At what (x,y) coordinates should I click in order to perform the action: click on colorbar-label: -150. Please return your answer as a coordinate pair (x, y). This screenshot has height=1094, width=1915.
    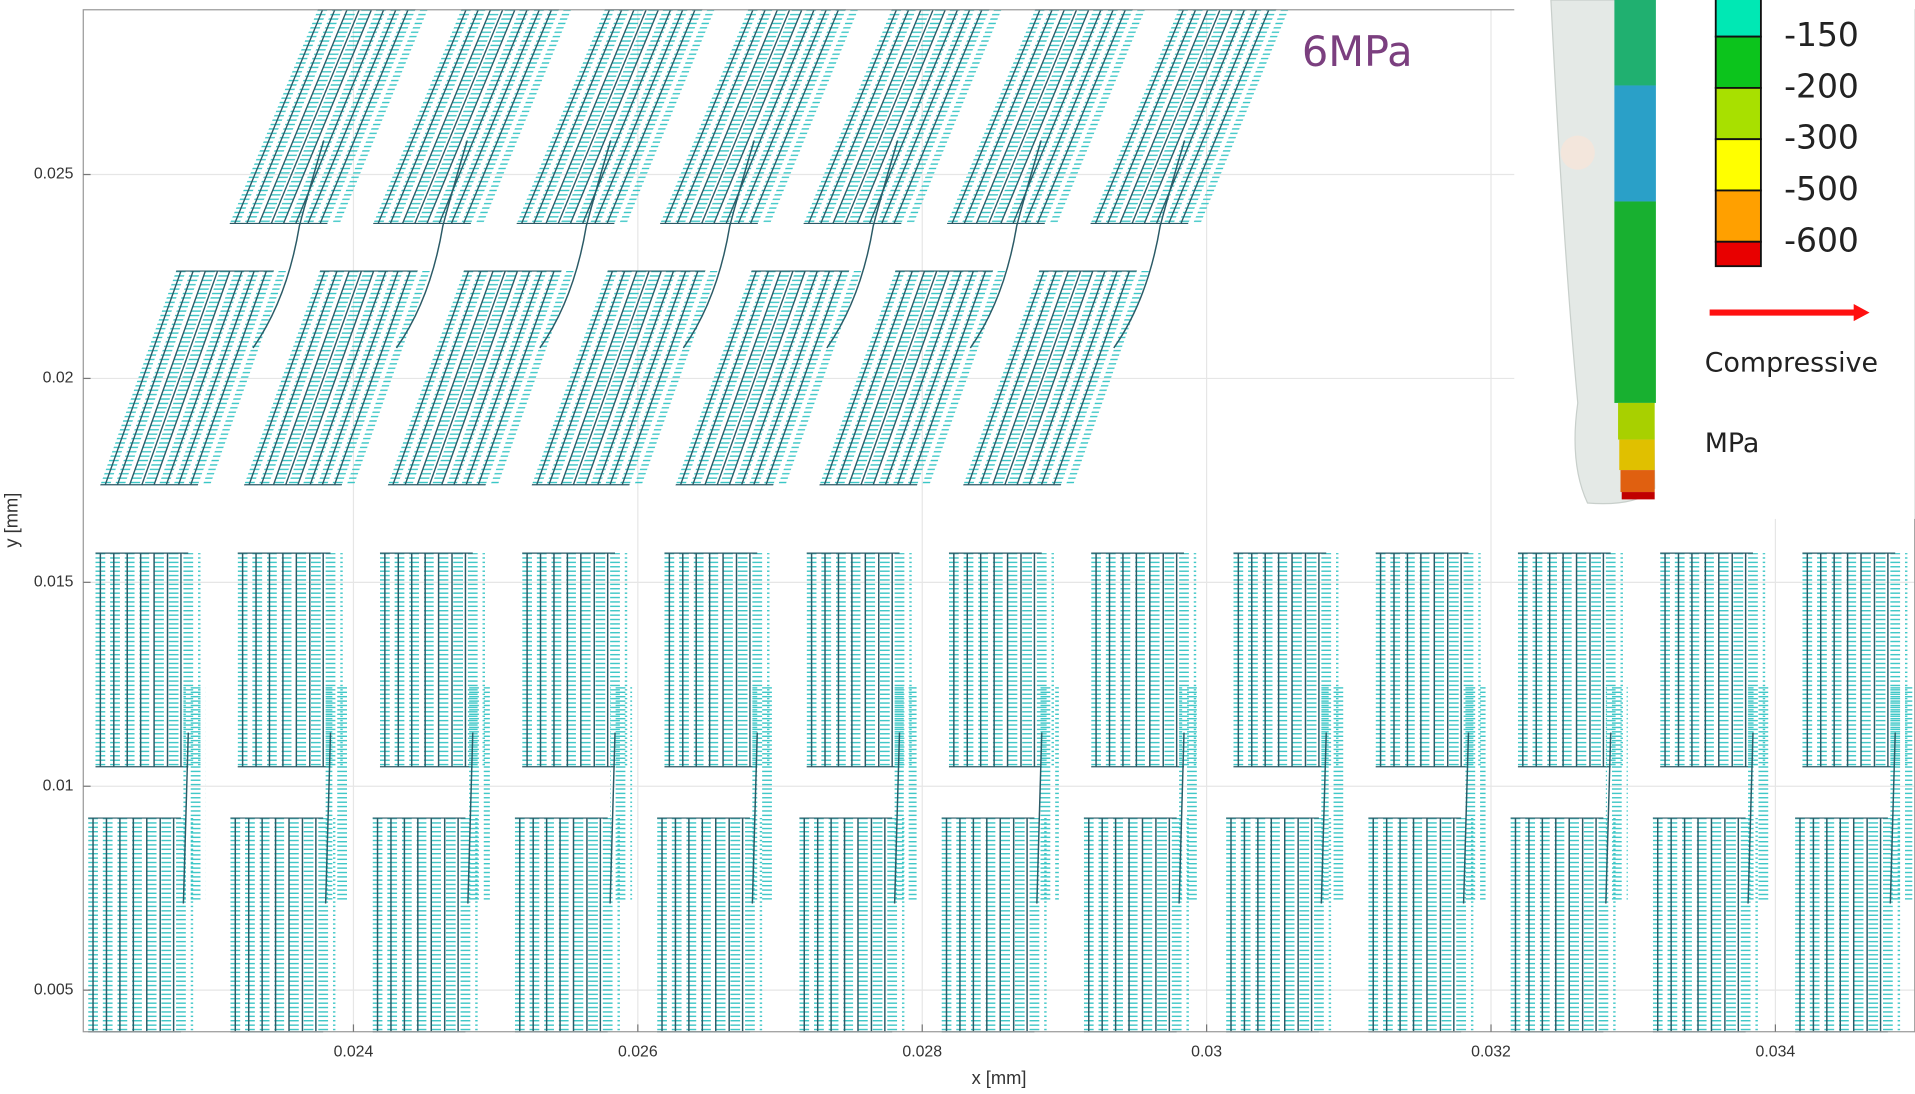
    Looking at the image, I should click on (1821, 34).